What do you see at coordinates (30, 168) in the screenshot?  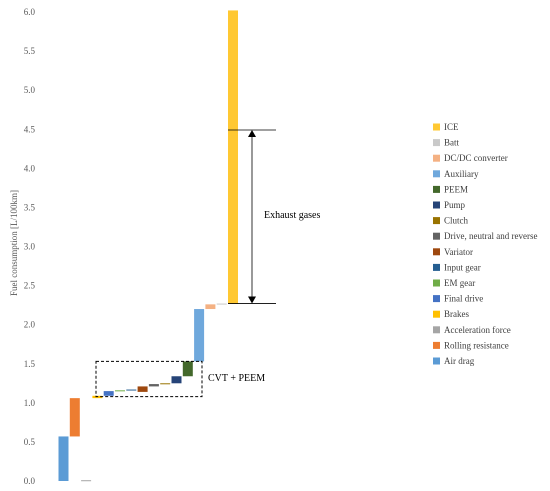 I see `y-tick-label: 4.0` at bounding box center [30, 168].